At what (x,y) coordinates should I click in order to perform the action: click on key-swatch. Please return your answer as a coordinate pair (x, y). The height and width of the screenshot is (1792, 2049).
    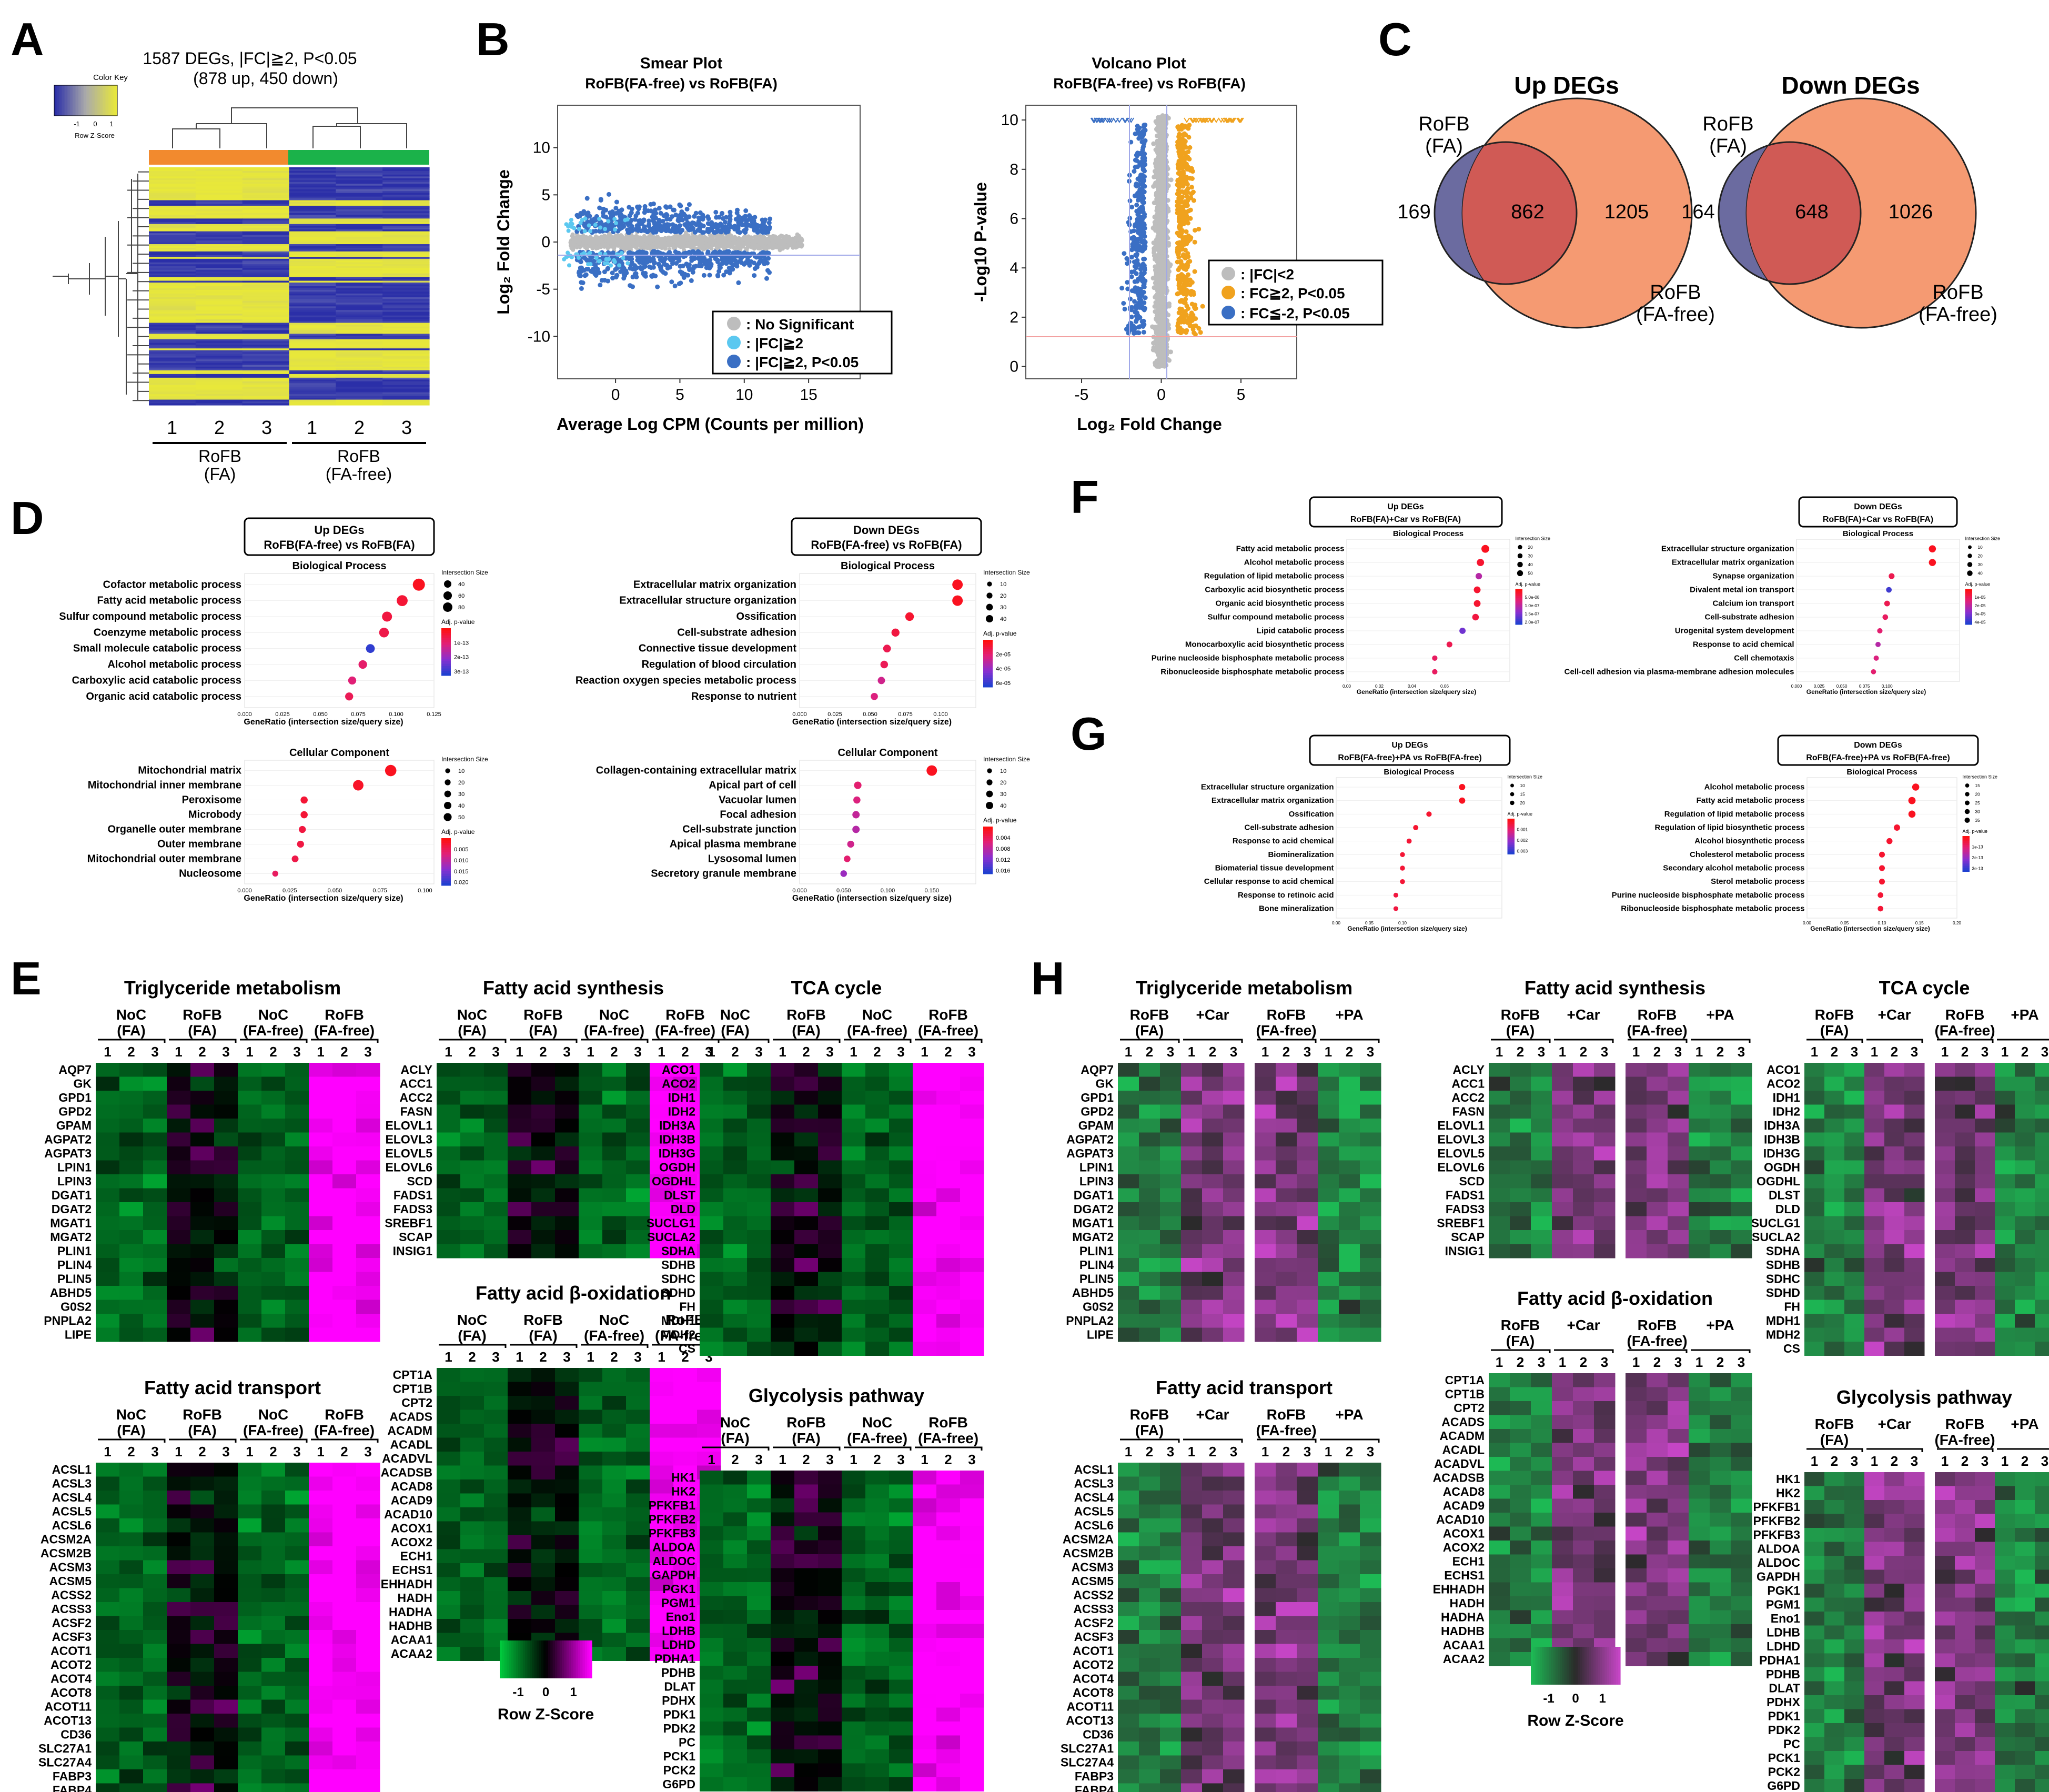
    Looking at the image, I should click on (74, 100).